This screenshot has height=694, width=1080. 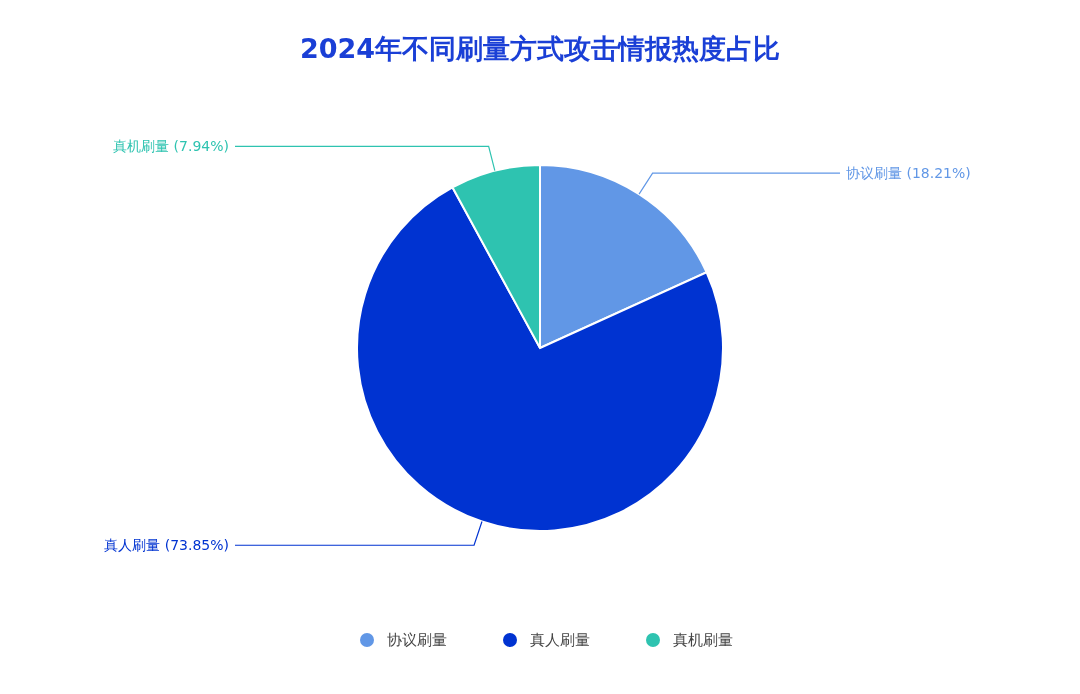 What do you see at coordinates (171, 146) in the screenshot?
I see `data-label: 真机刷量 (7.94%)` at bounding box center [171, 146].